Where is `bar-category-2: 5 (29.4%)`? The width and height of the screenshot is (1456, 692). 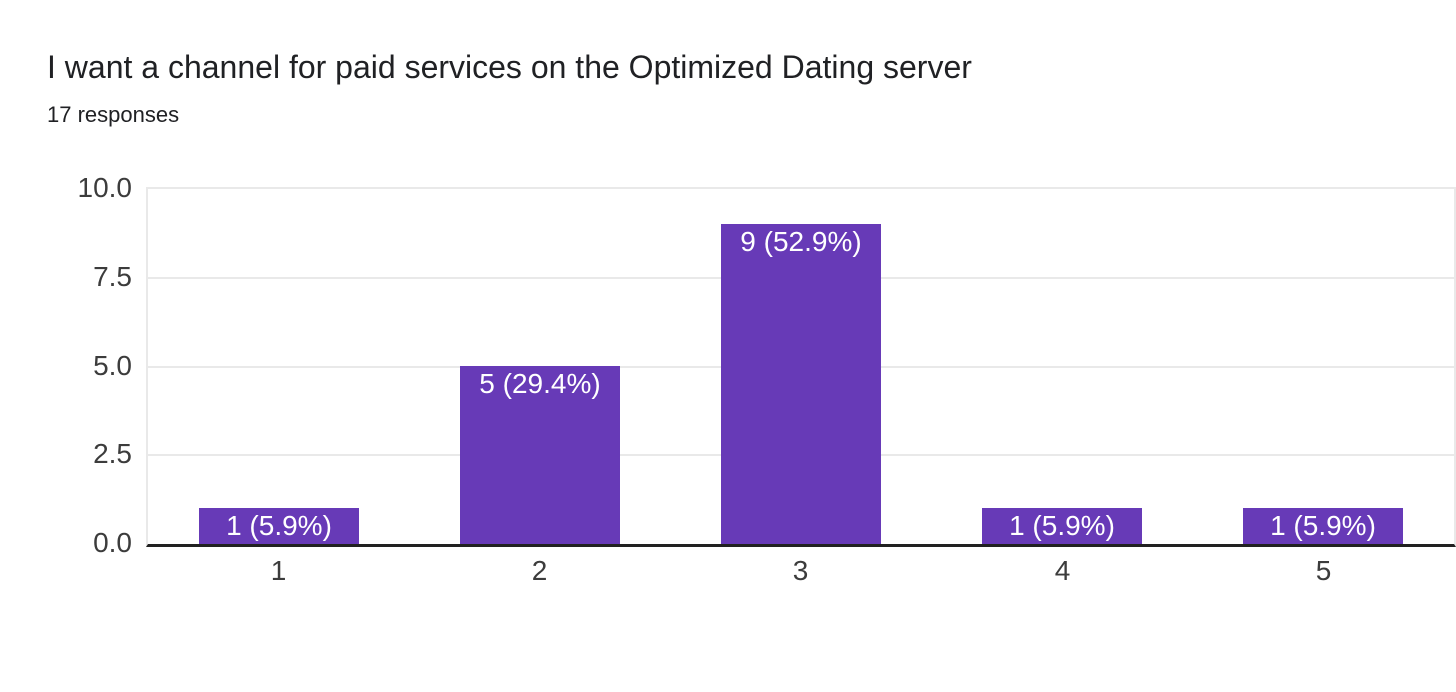
bar-category-2: 5 (29.4%) is located at coordinates (540, 455).